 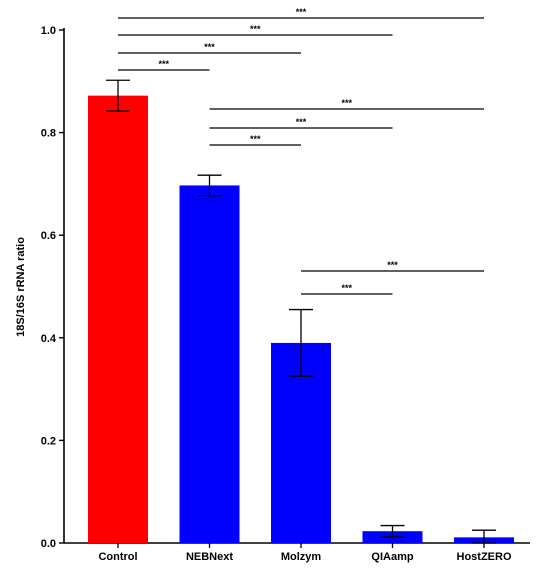 I want to click on y-tick-label: 0.6, so click(x=48, y=236).